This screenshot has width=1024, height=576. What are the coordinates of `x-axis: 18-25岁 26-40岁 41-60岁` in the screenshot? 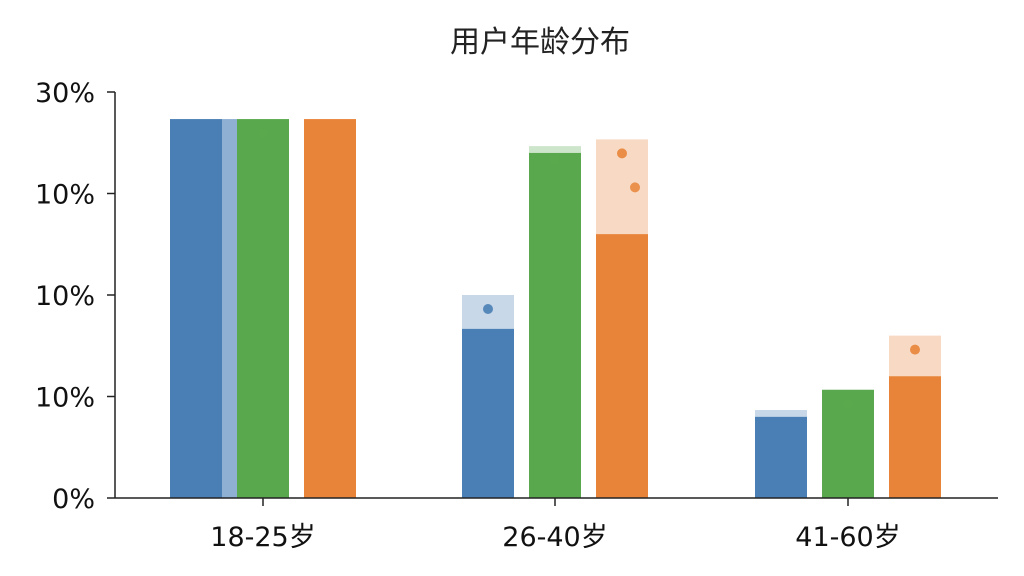 It's located at (556, 525).